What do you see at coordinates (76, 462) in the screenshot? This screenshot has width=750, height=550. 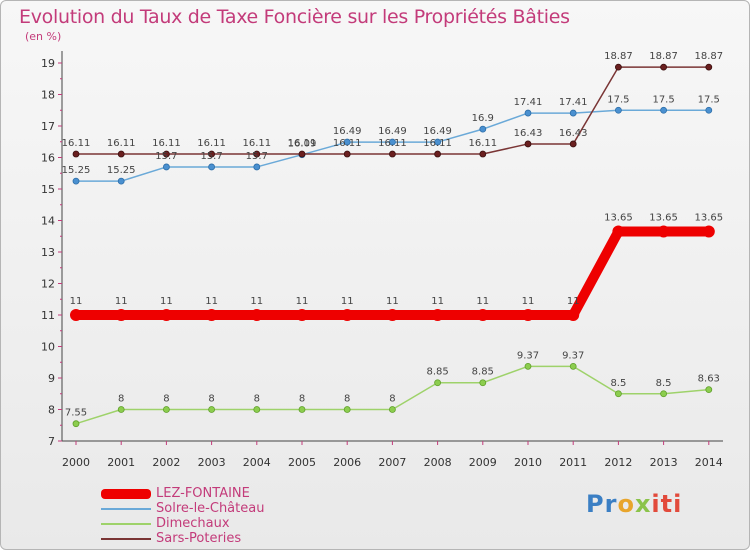 I see `x-tick-label: 2000` at bounding box center [76, 462].